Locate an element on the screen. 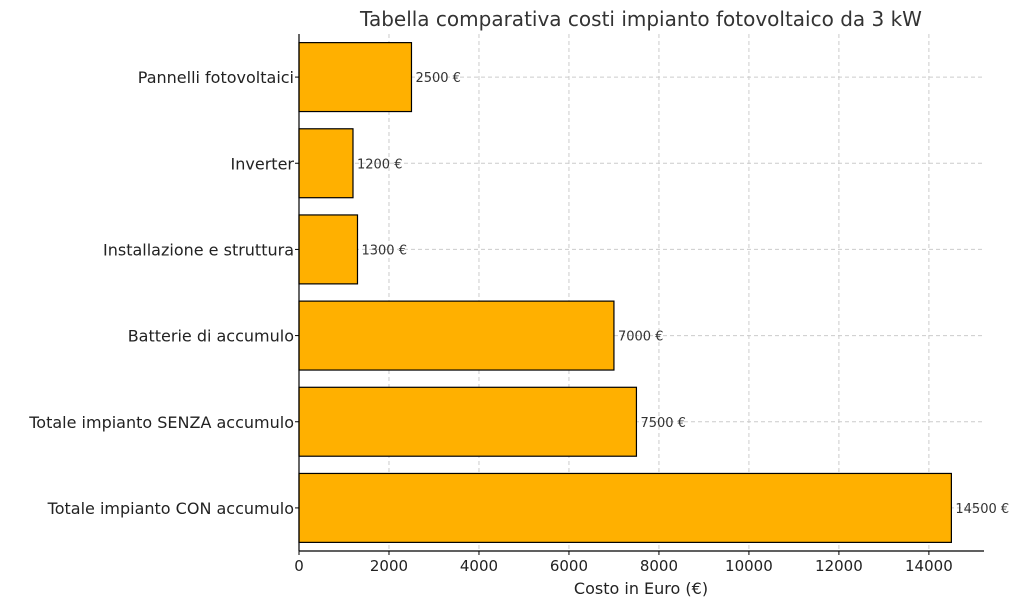 The image size is (1024, 611). bar-value-label: 1300 € is located at coordinates (384, 250).